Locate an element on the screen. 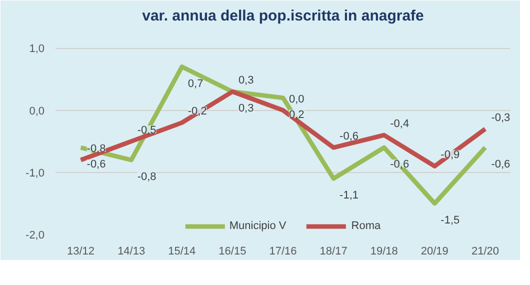 Image resolution: width=530 pixels, height=285 pixels. data-label: -0,3 is located at coordinates (500, 118).